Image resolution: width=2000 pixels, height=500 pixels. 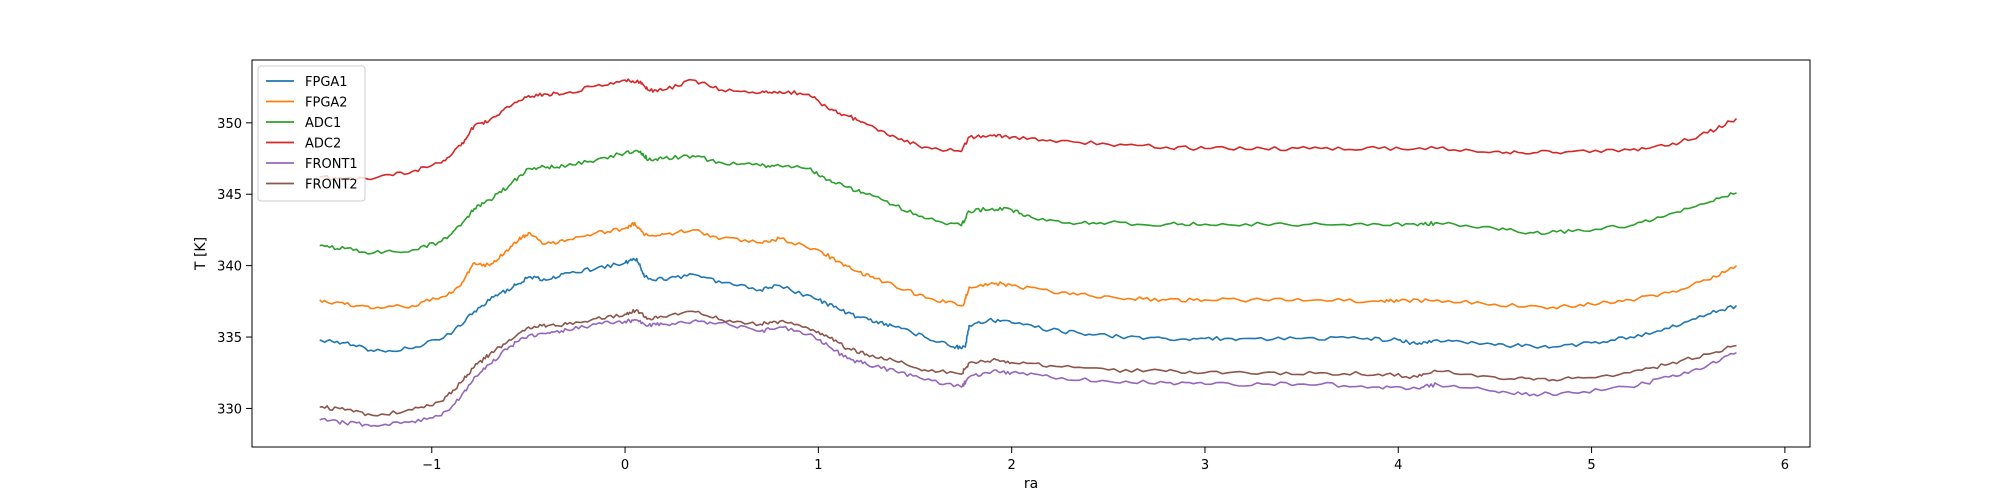 What do you see at coordinates (1031, 484) in the screenshot?
I see `x-axis-label: ra` at bounding box center [1031, 484].